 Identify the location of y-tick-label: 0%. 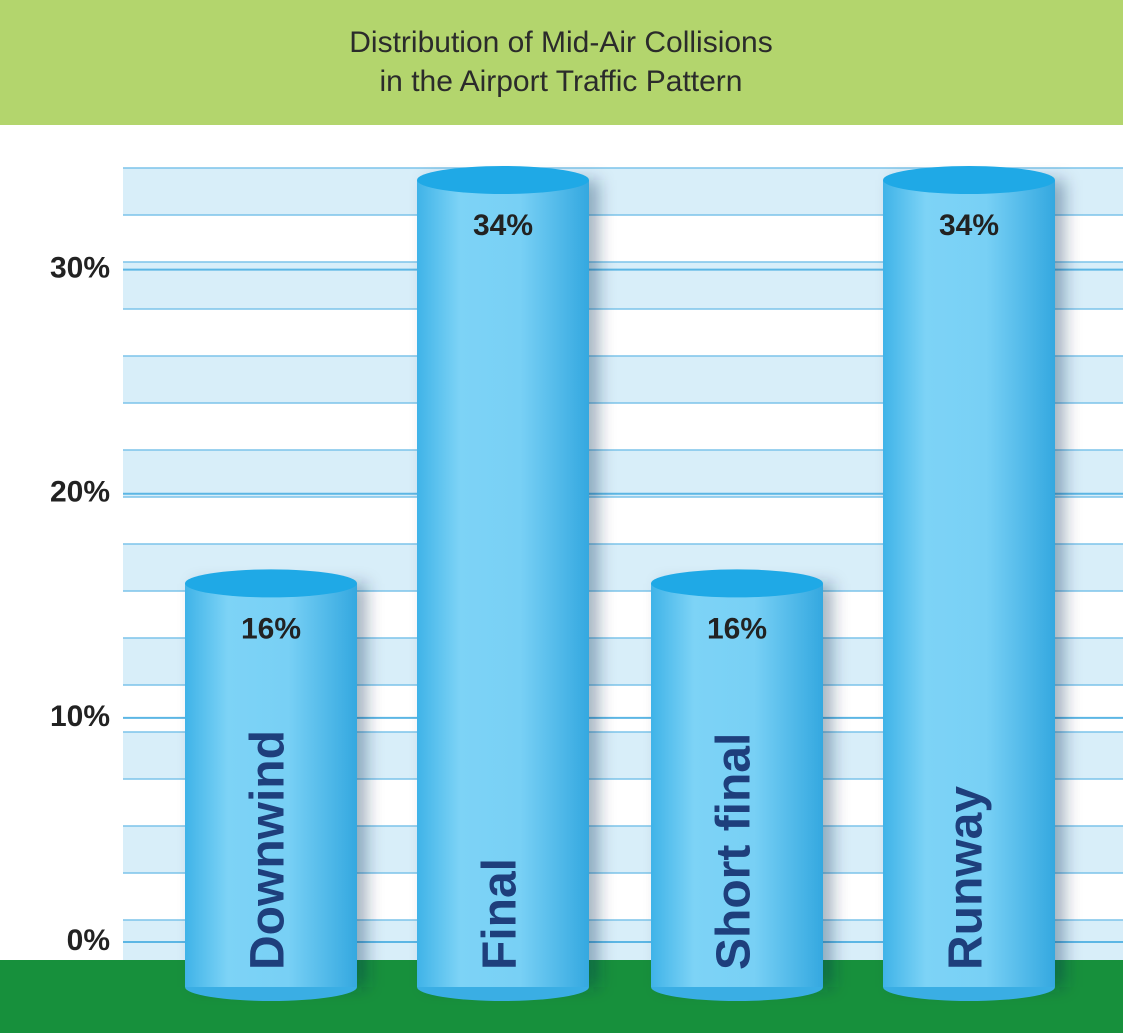
(88, 940).